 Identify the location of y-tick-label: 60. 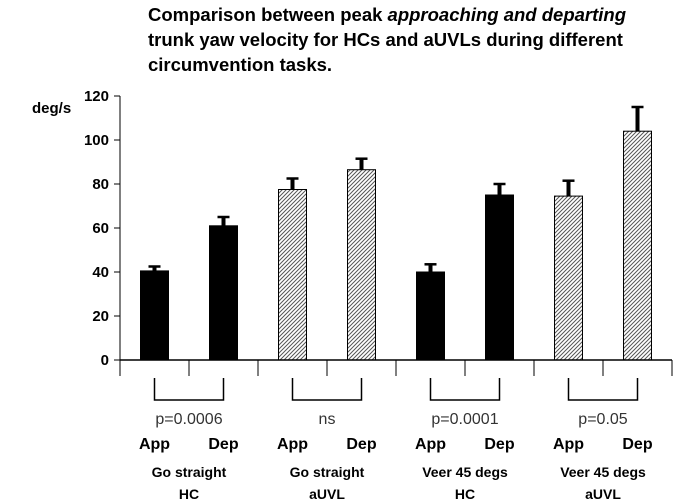
(100, 228).